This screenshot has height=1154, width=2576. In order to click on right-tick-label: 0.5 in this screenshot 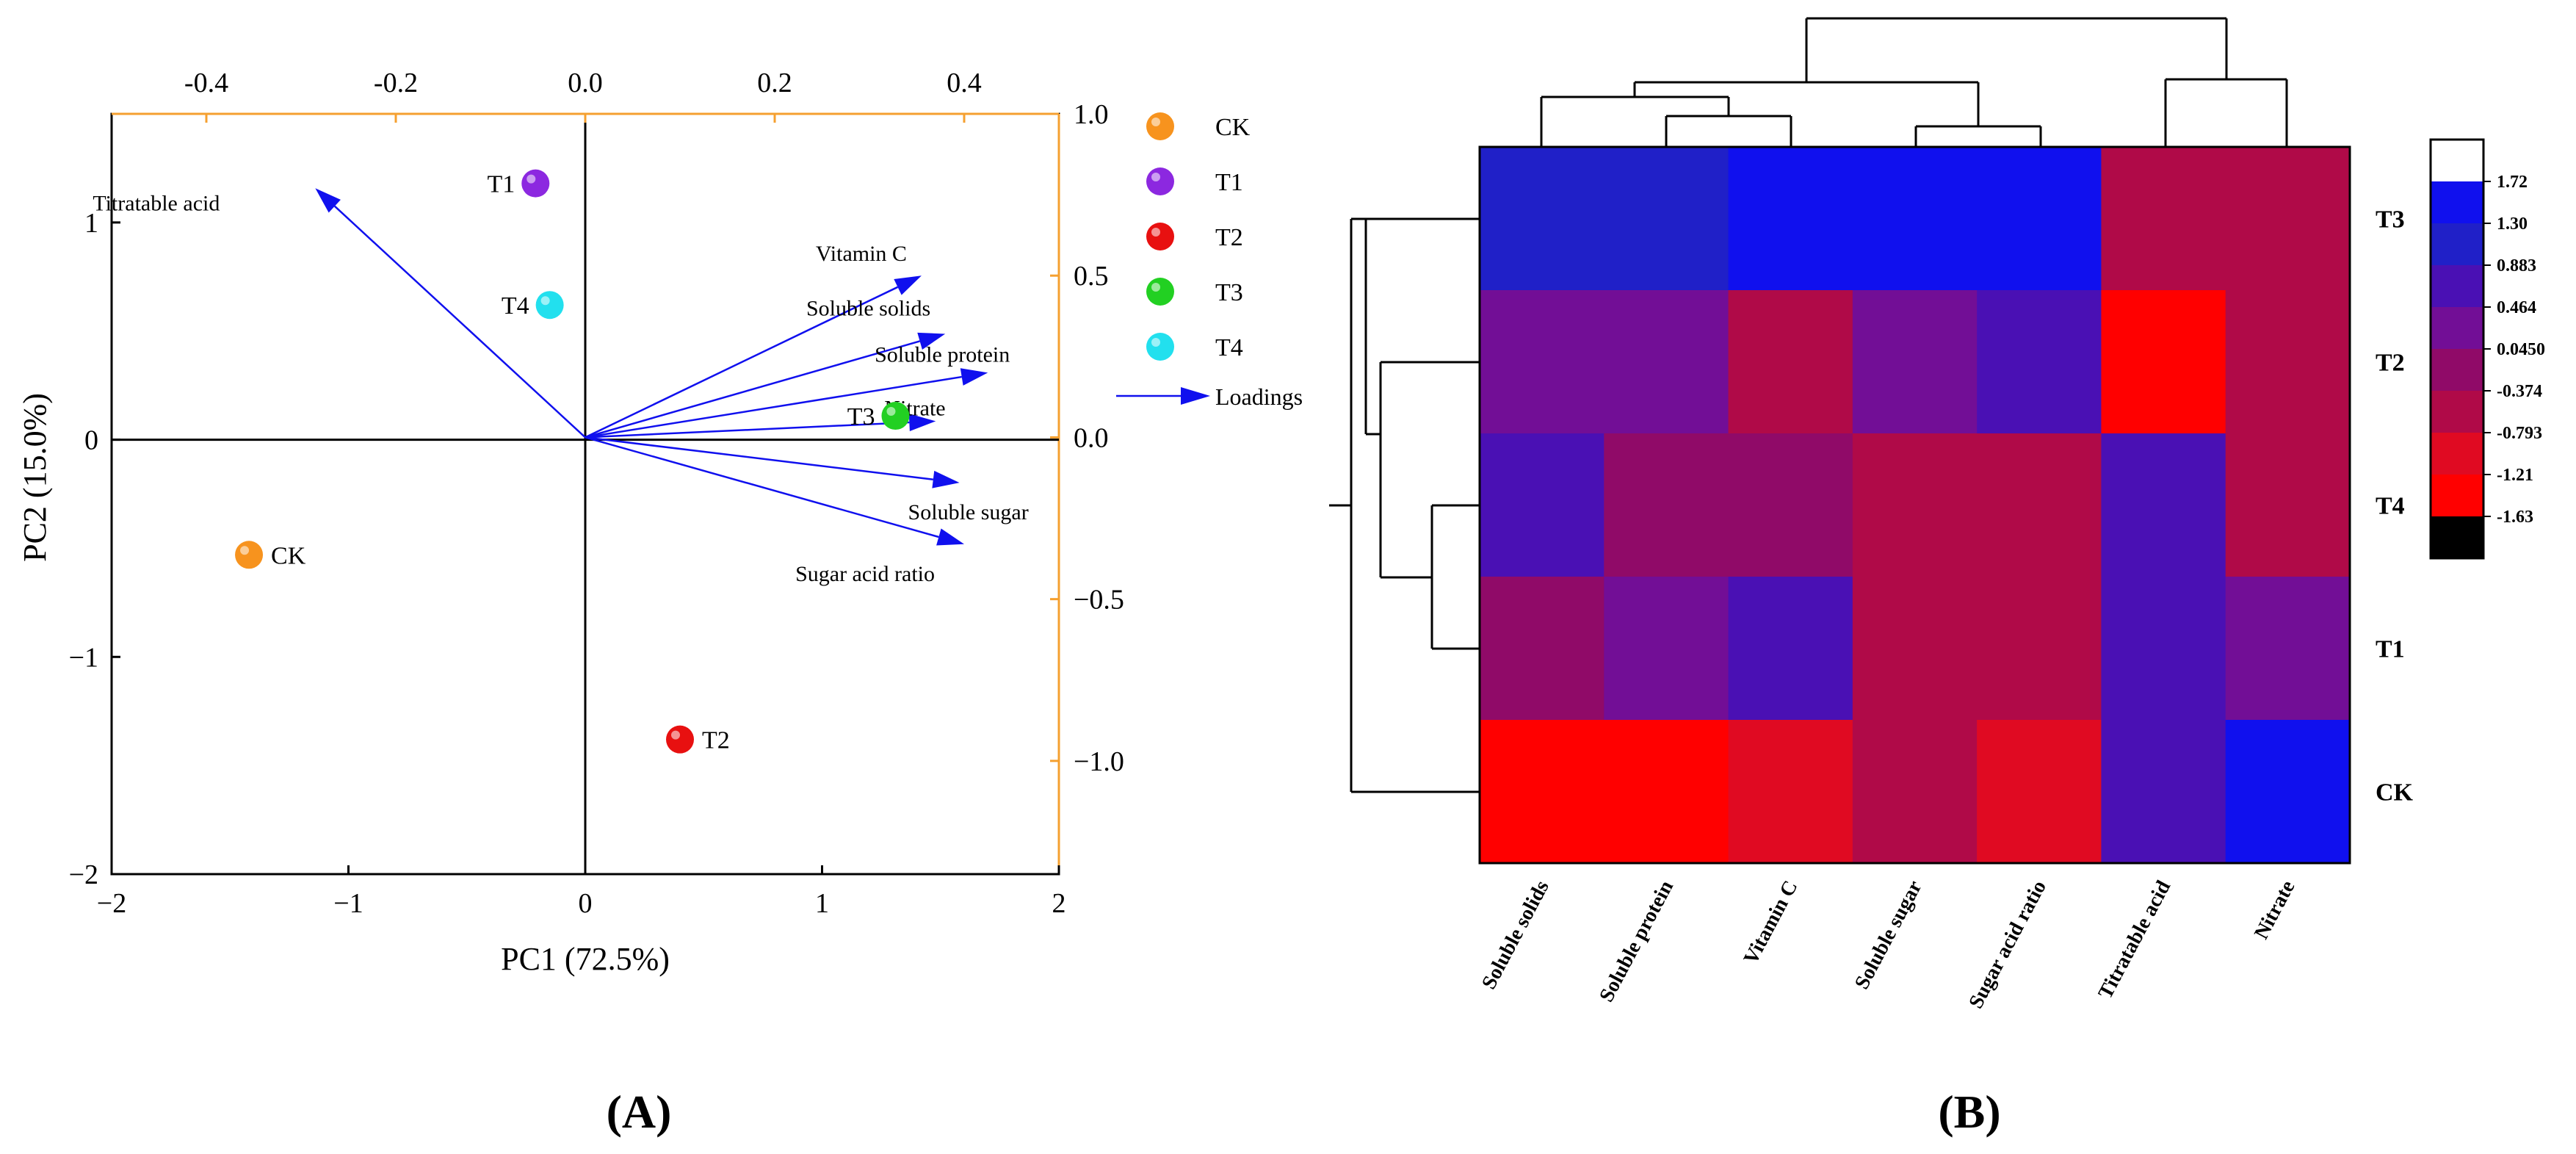, I will do `click(1091, 276)`.